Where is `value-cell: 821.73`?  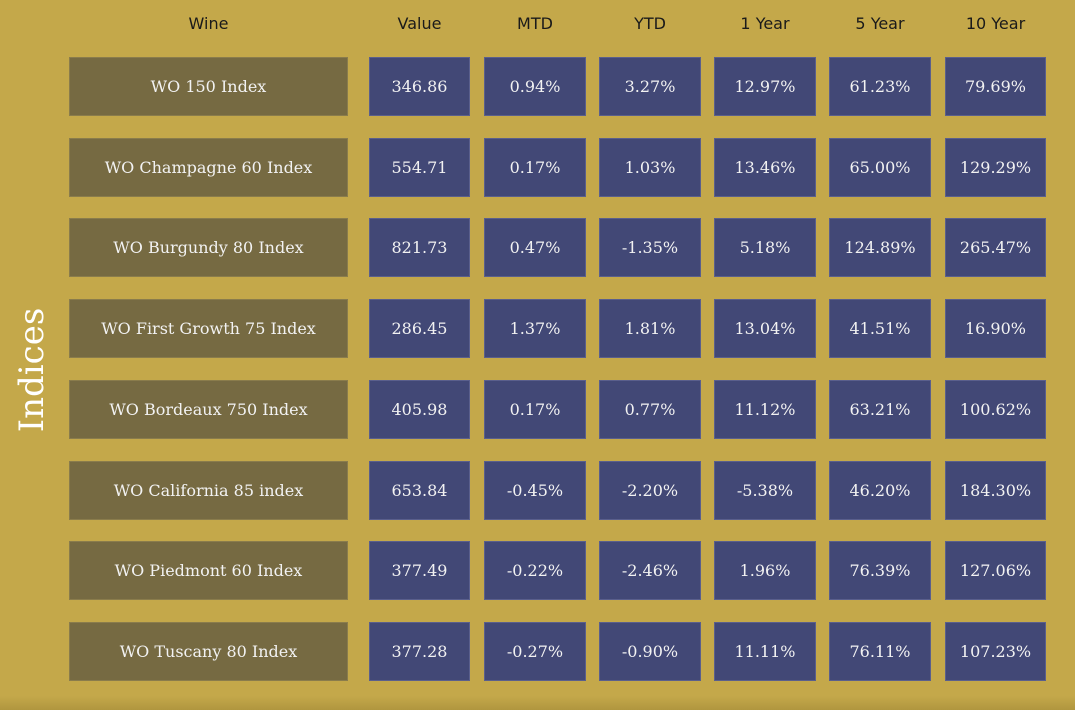 value-cell: 821.73 is located at coordinates (419, 248).